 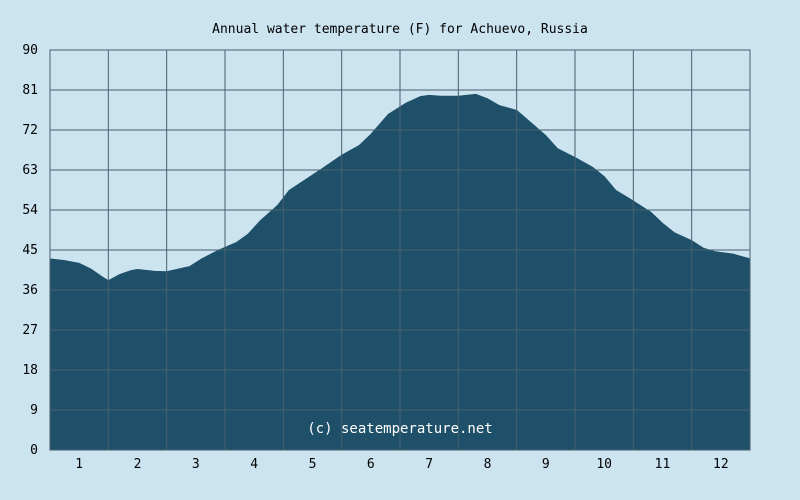 What do you see at coordinates (254, 464) in the screenshot?
I see `x-tick-label: 4` at bounding box center [254, 464].